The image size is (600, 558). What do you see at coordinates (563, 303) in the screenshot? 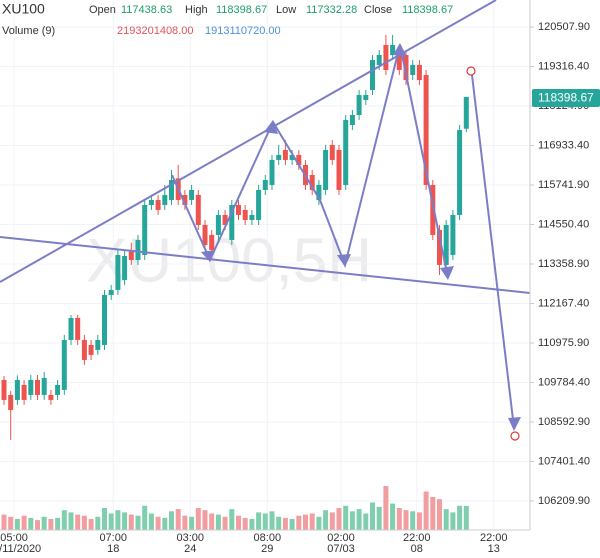
I see `y-tick-label: 112167.40` at bounding box center [563, 303].